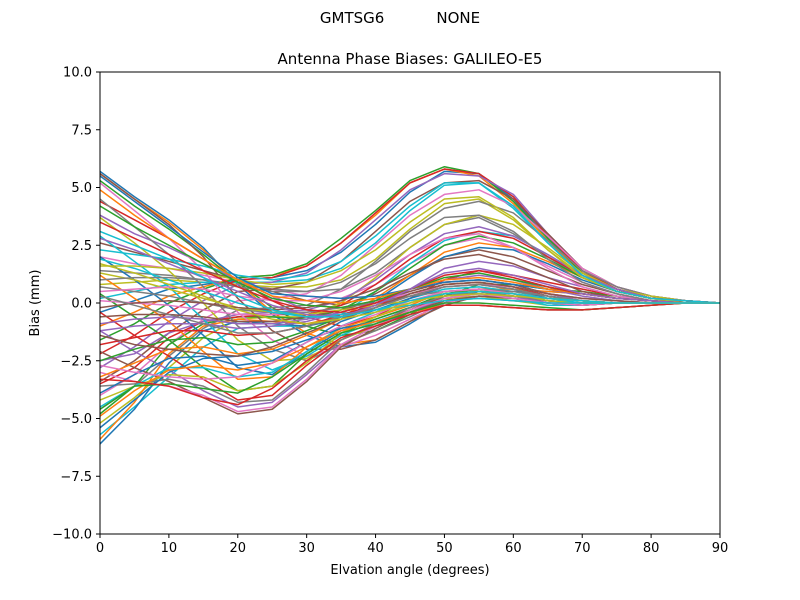 This screenshot has height=600, width=800. What do you see at coordinates (306, 548) in the screenshot?
I see `x-tick-label: 30` at bounding box center [306, 548].